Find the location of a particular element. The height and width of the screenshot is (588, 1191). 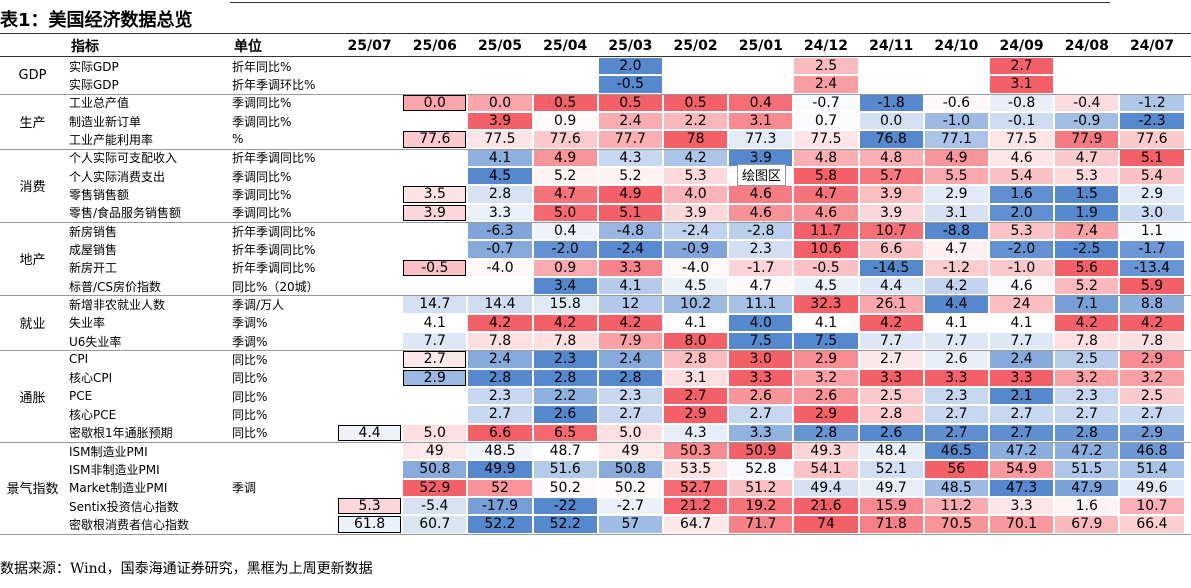

top-rule is located at coordinates (670, 2).